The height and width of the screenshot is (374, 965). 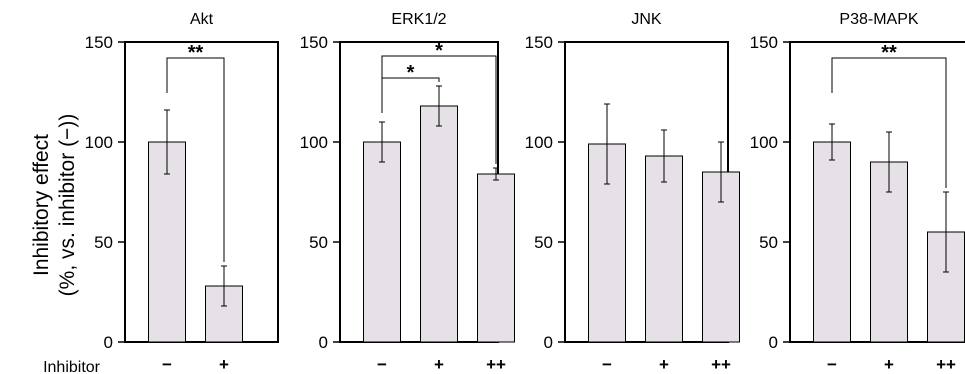 I want to click on plot-frame, so click(x=201, y=192).